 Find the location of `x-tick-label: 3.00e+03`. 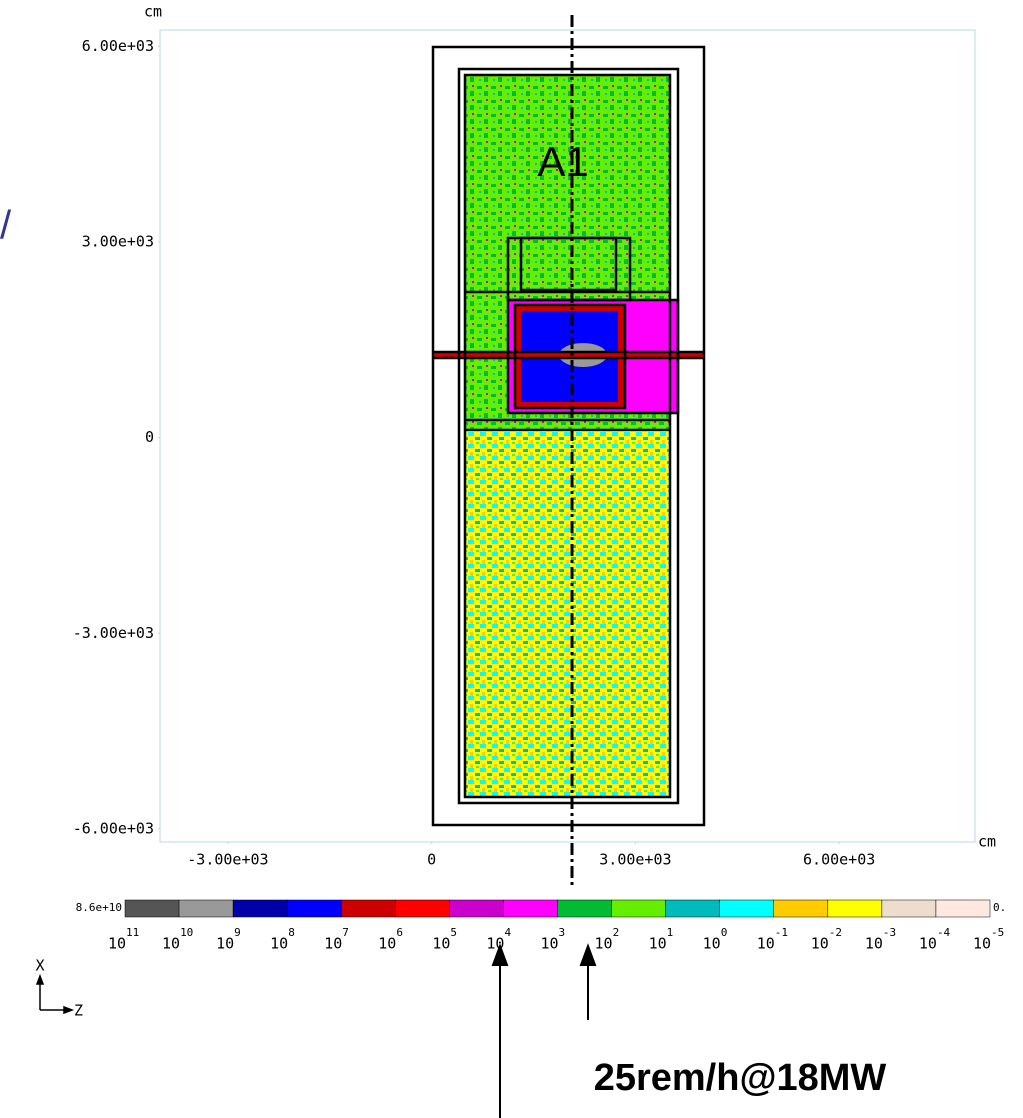

x-tick-label: 3.00e+03 is located at coordinates (635, 860).